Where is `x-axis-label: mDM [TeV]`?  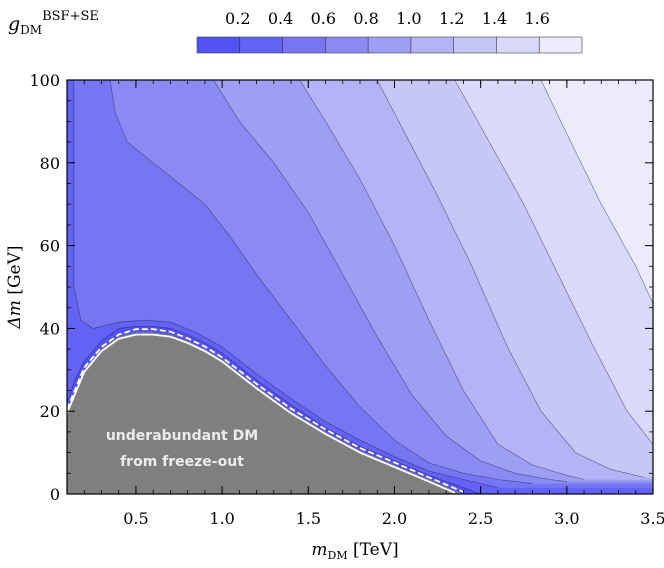 x-axis-label: mDM [TeV] is located at coordinates (354, 551).